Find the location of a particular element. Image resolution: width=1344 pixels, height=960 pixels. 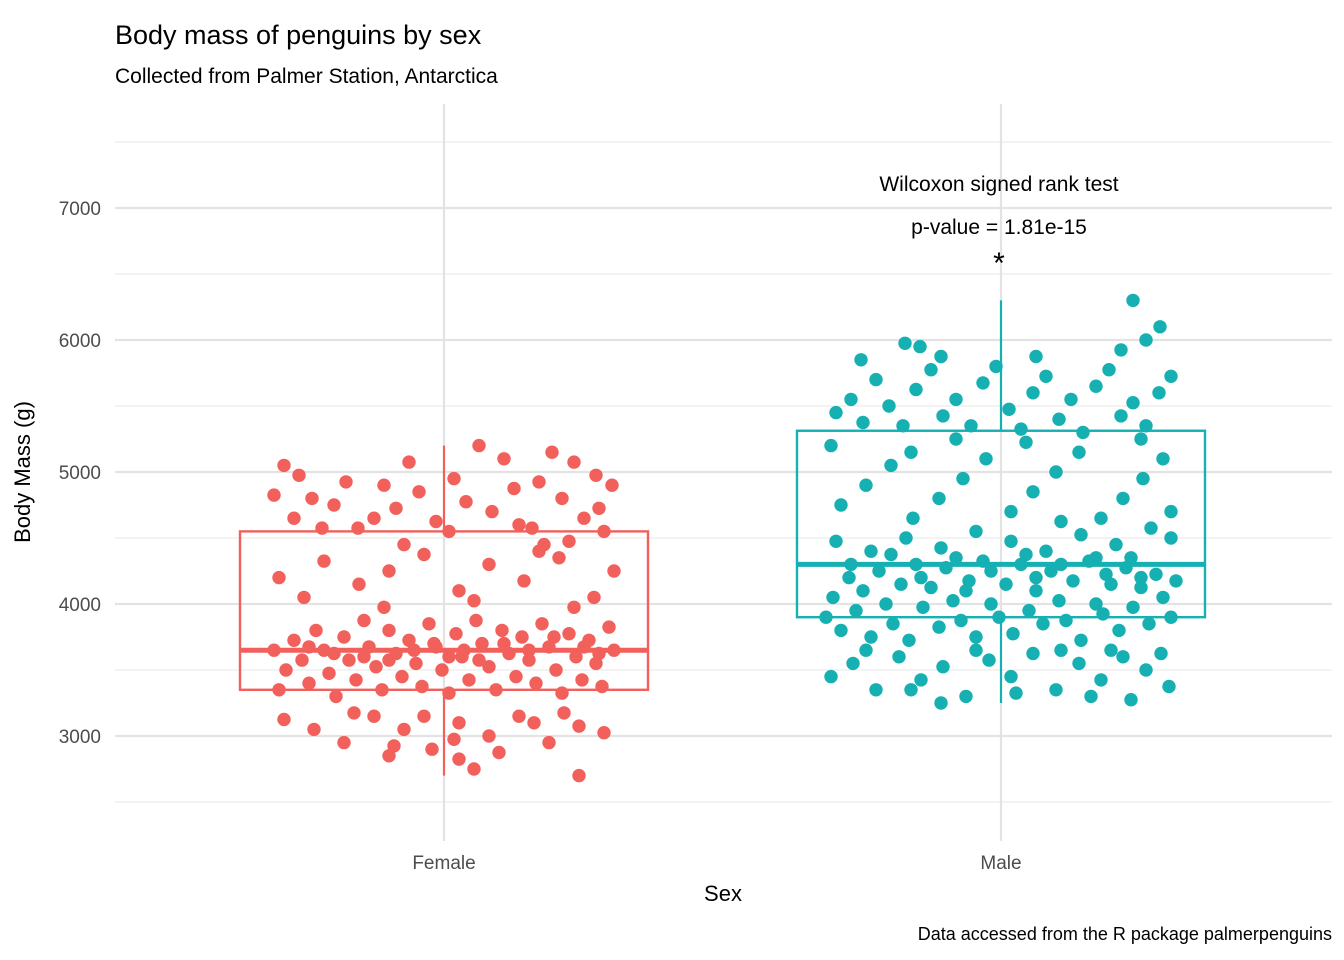

annotation-test-name: Wilcoxon signed rank test is located at coordinates (998, 184).